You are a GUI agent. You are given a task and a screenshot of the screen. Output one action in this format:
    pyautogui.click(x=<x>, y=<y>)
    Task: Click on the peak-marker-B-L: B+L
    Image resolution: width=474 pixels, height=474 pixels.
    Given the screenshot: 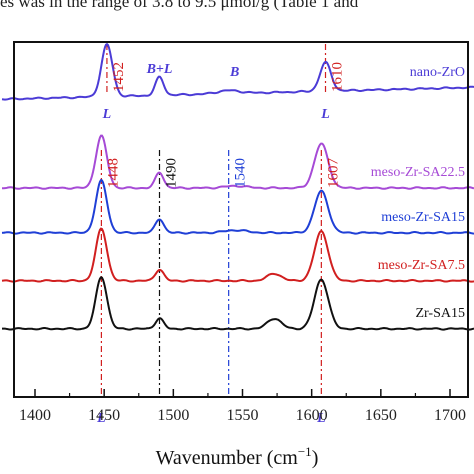 What is the action you would take?
    pyautogui.click(x=159, y=69)
    